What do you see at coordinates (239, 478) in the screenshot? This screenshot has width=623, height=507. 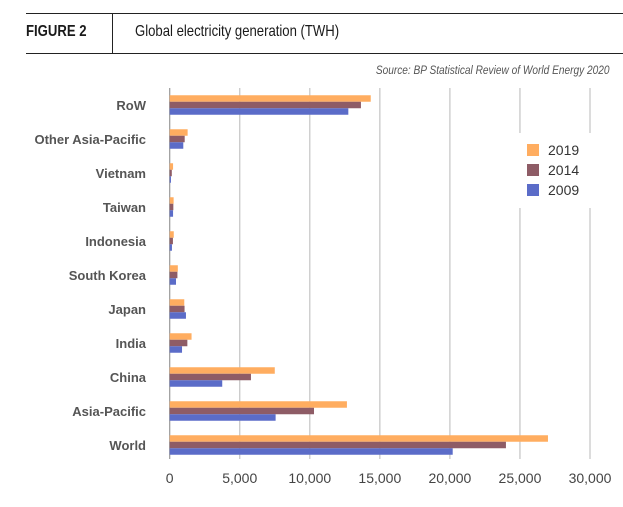 I see `x-tick-label: 5,000` at bounding box center [239, 478].